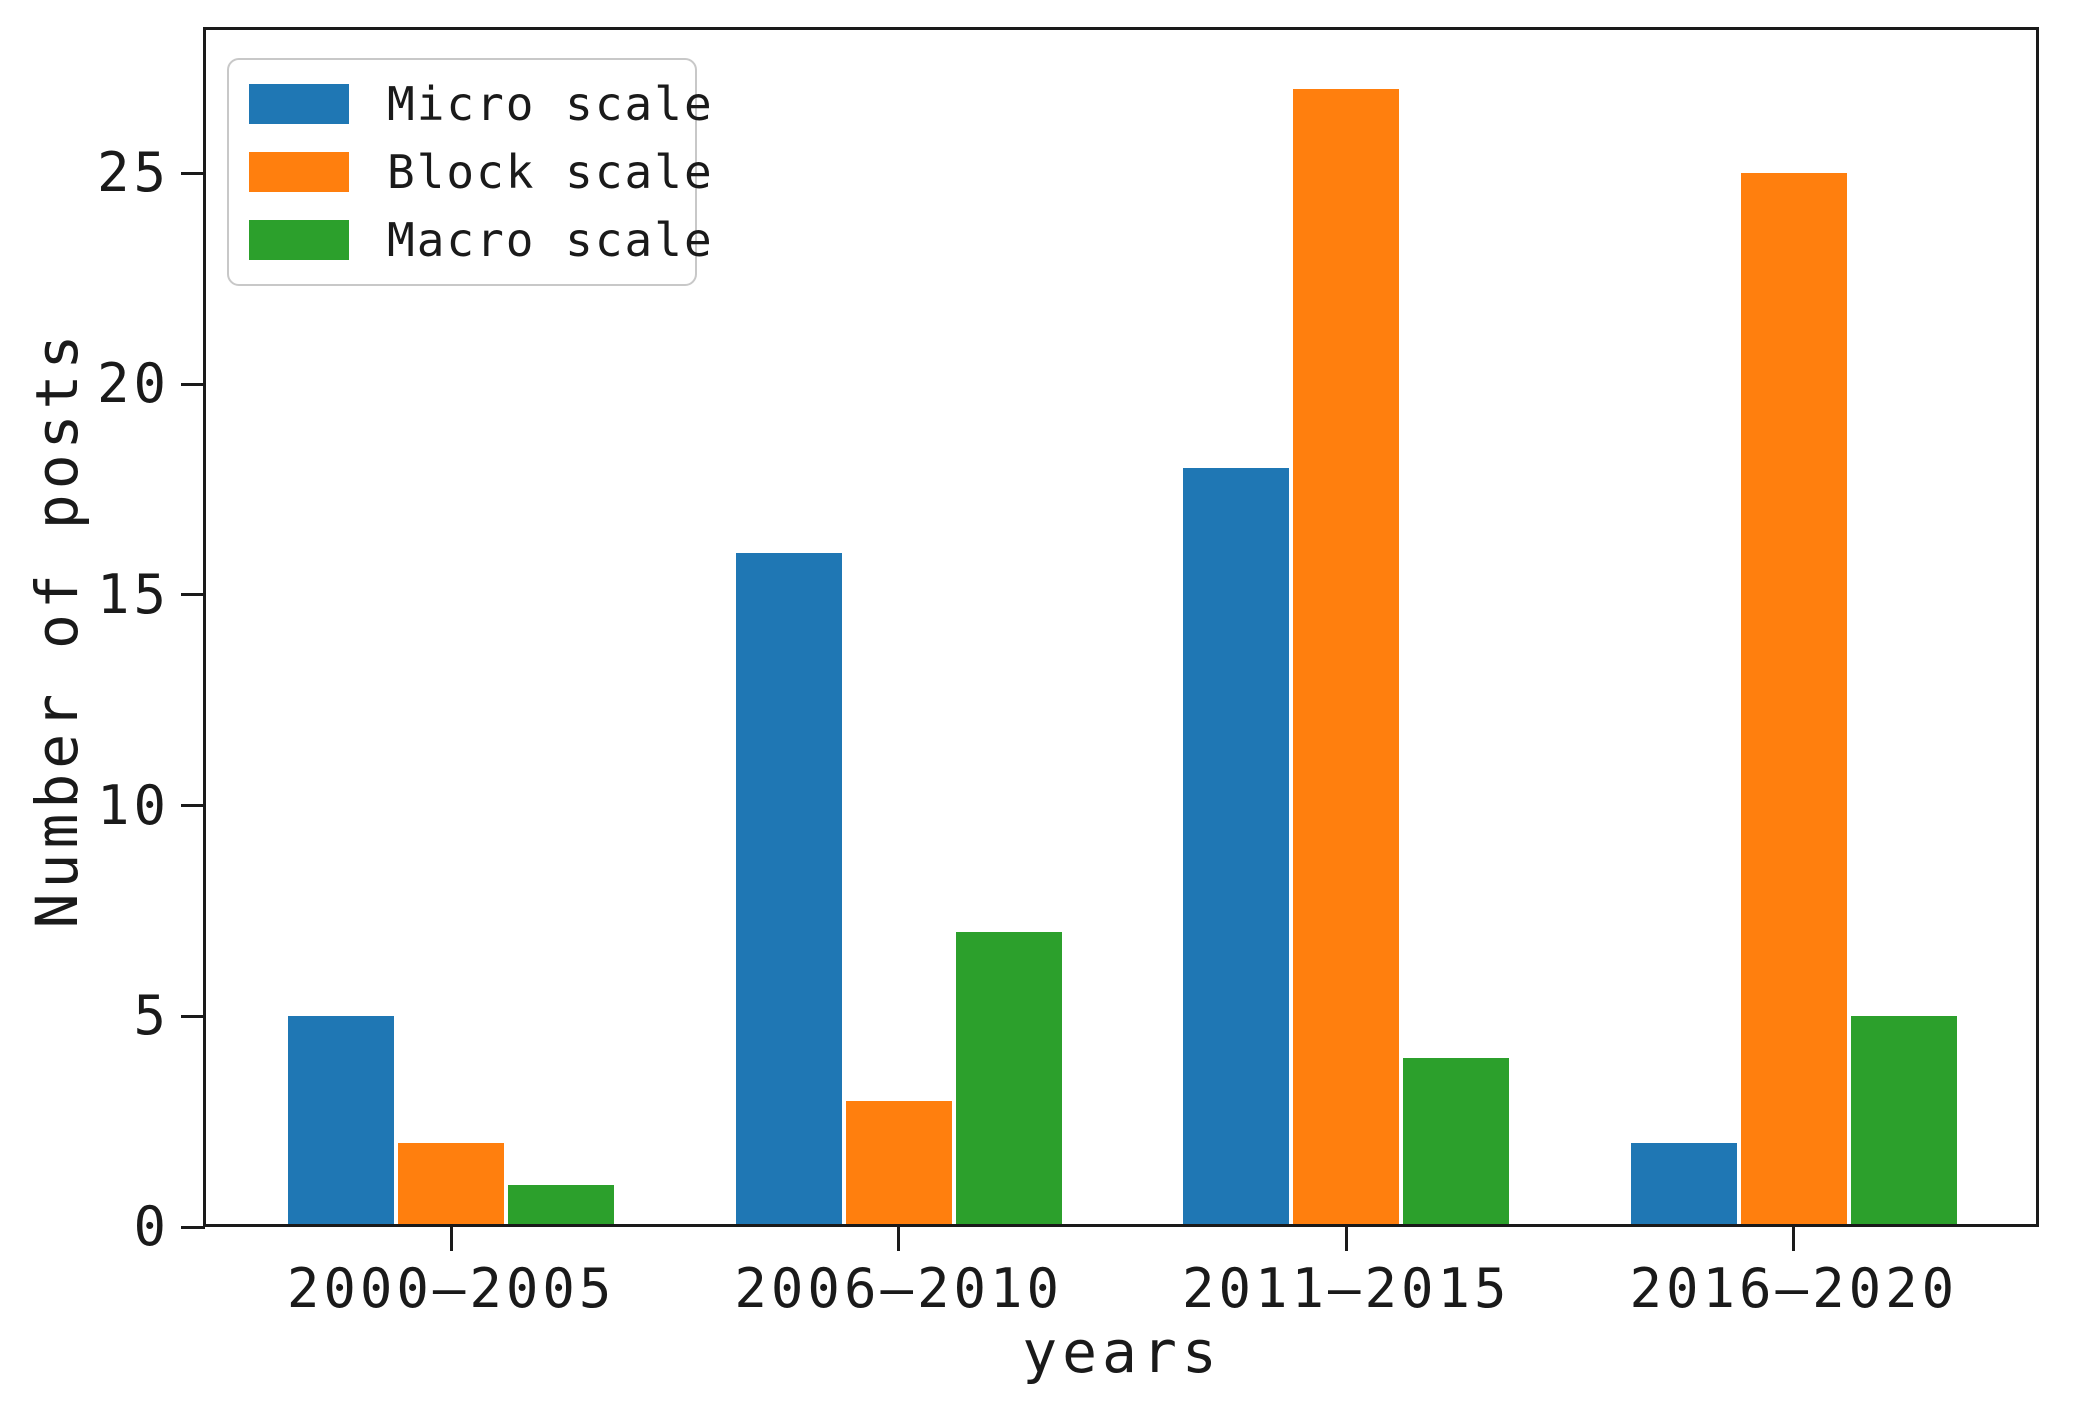 The width and height of the screenshot is (2075, 1418). What do you see at coordinates (550, 172) in the screenshot?
I see `legend-label-block-scale: Block scale` at bounding box center [550, 172].